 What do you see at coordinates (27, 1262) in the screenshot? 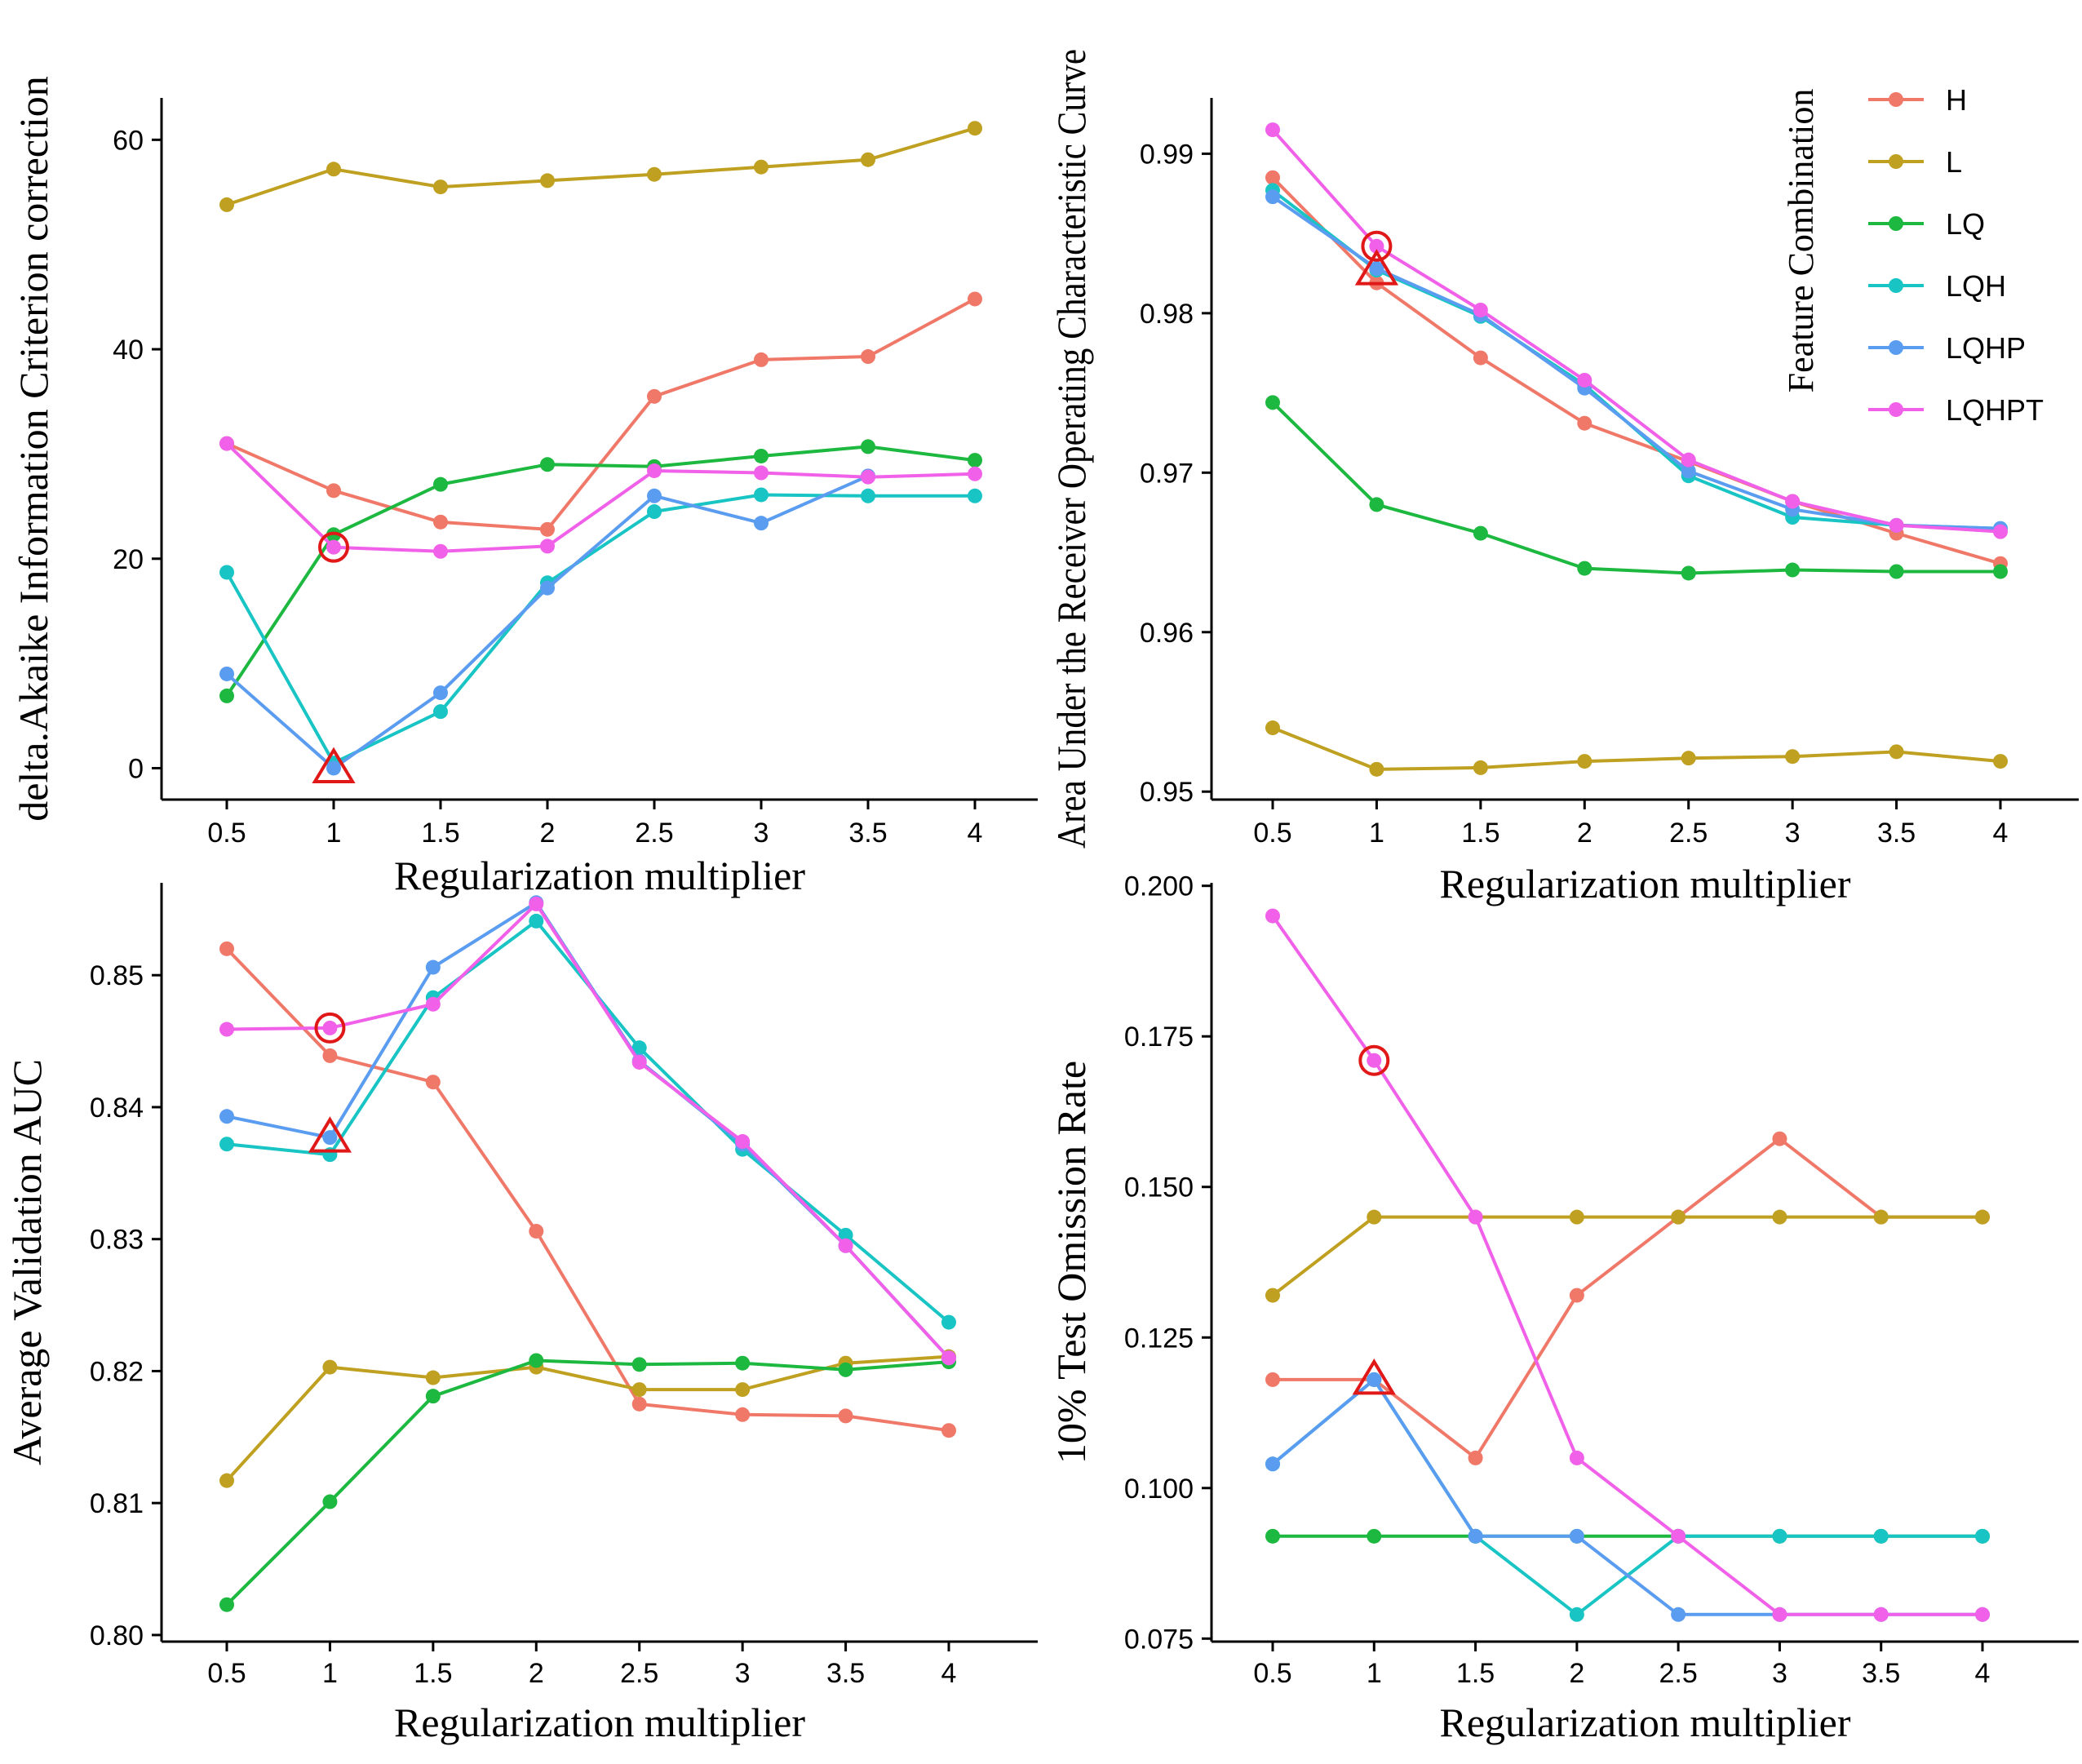
I see `y-axis-title: Average Validation AUC` at bounding box center [27, 1262].